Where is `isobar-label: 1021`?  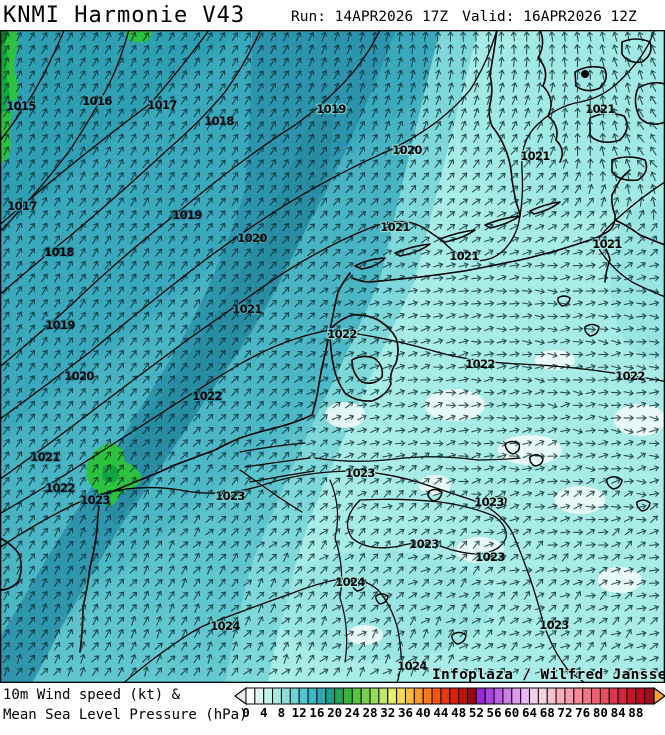 isobar-label: 1021 is located at coordinates (535, 156).